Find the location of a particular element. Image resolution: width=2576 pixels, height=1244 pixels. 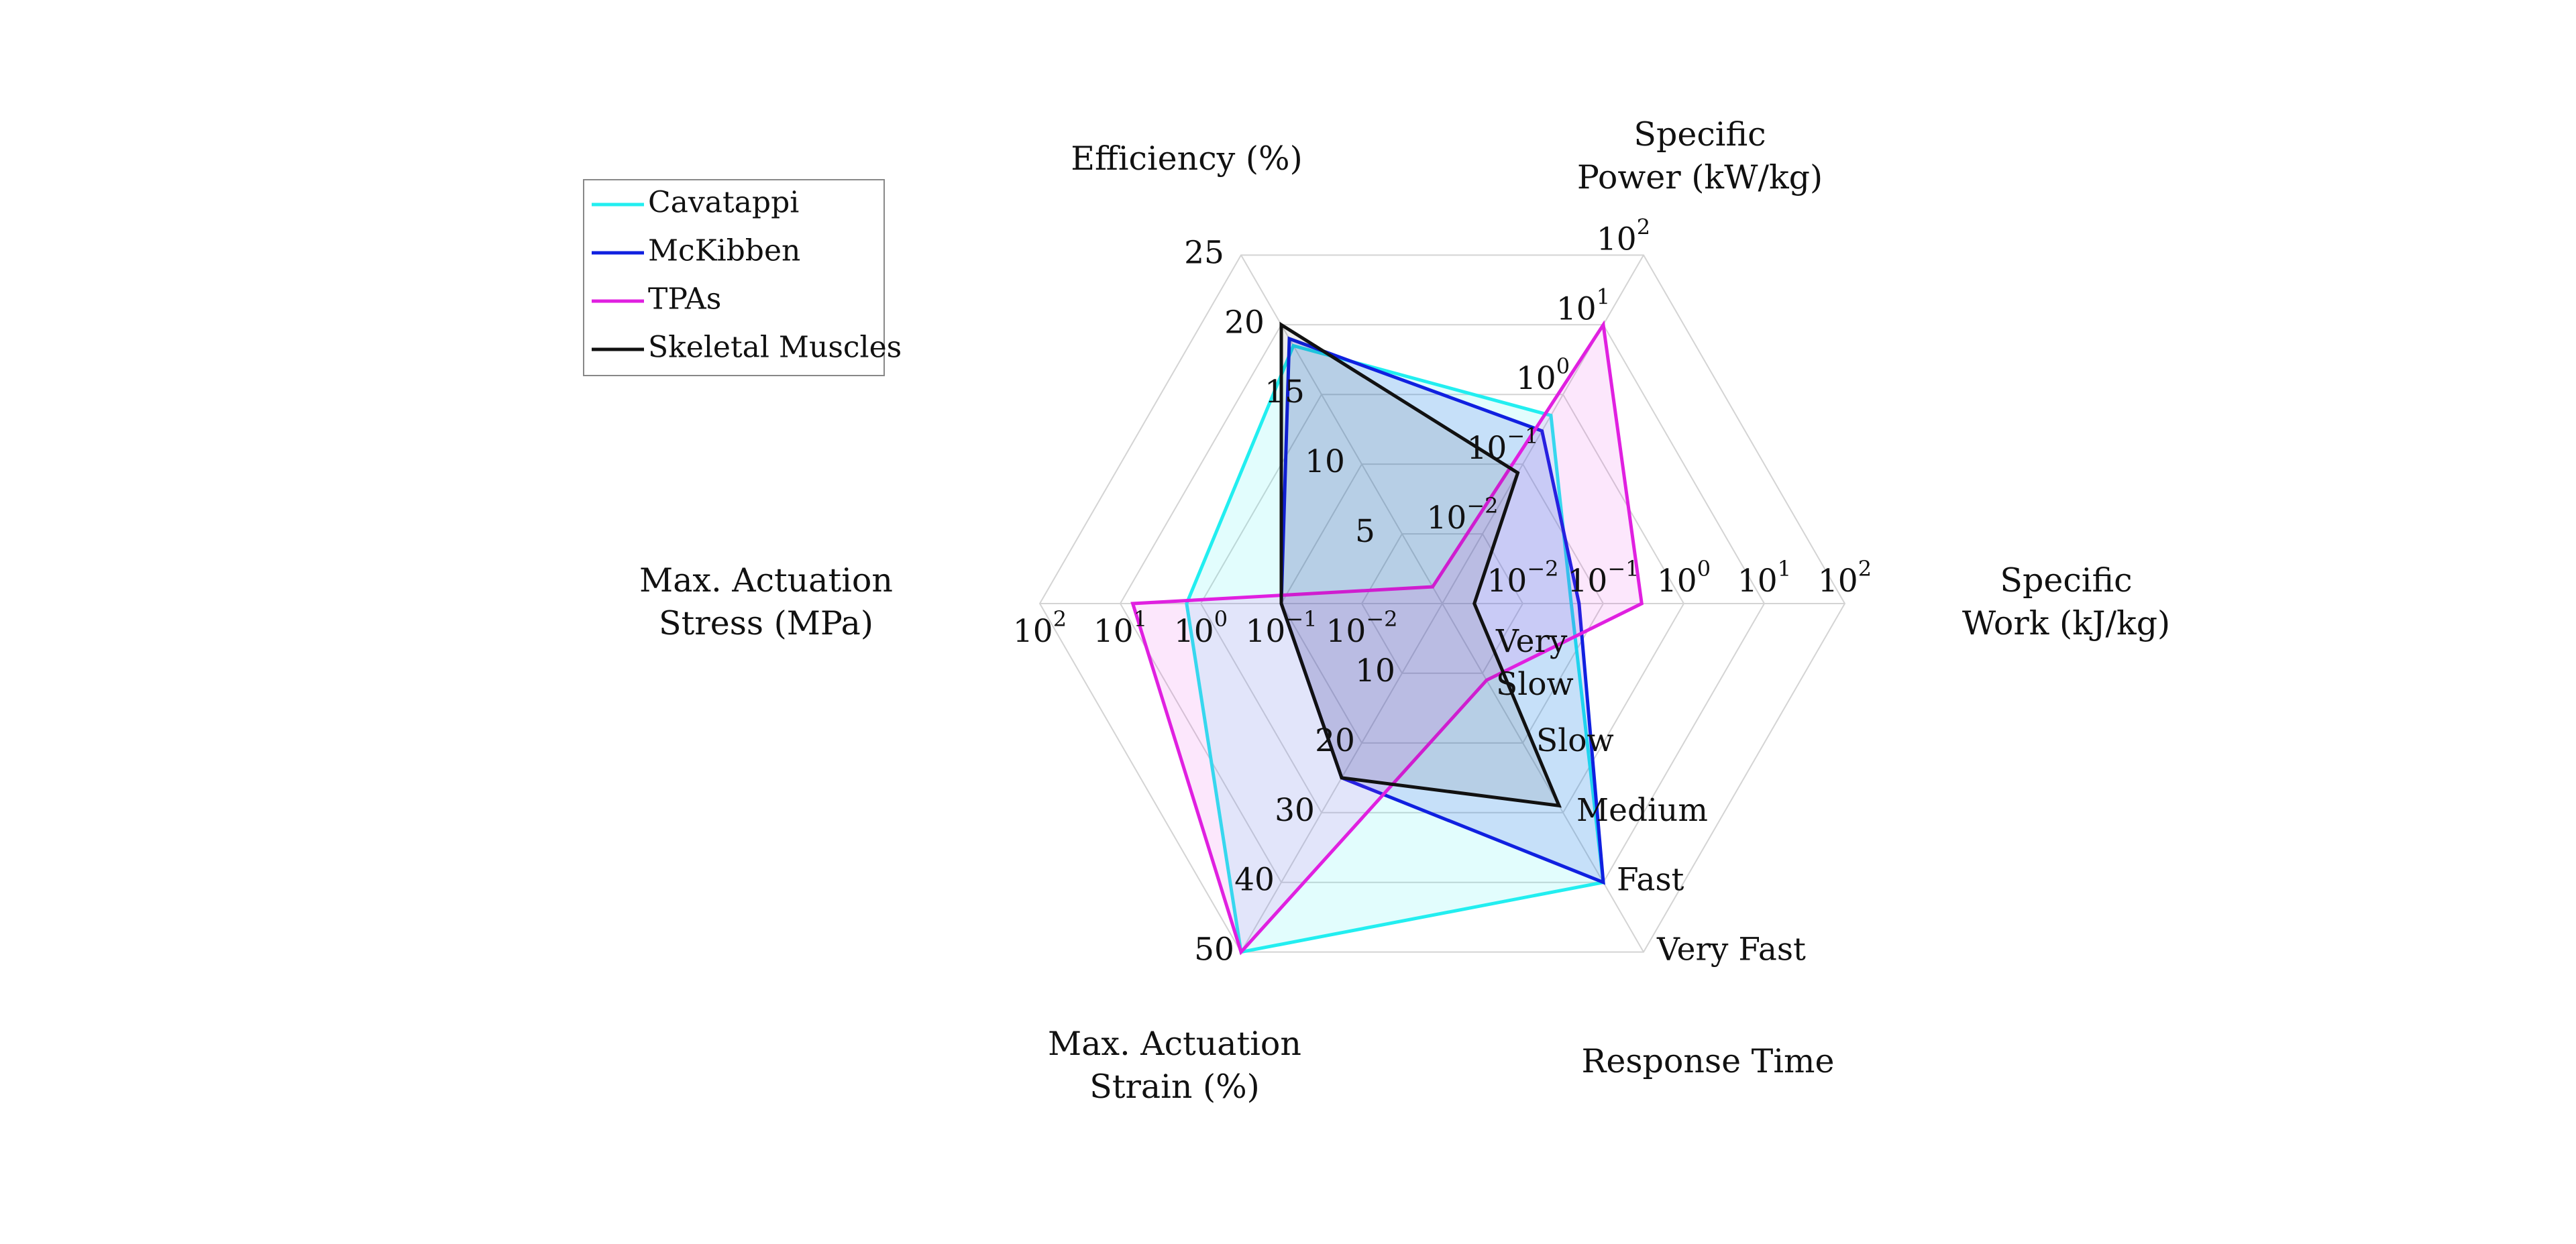

tick-specific_power-2: 10⁻¹ is located at coordinates (1503, 445).